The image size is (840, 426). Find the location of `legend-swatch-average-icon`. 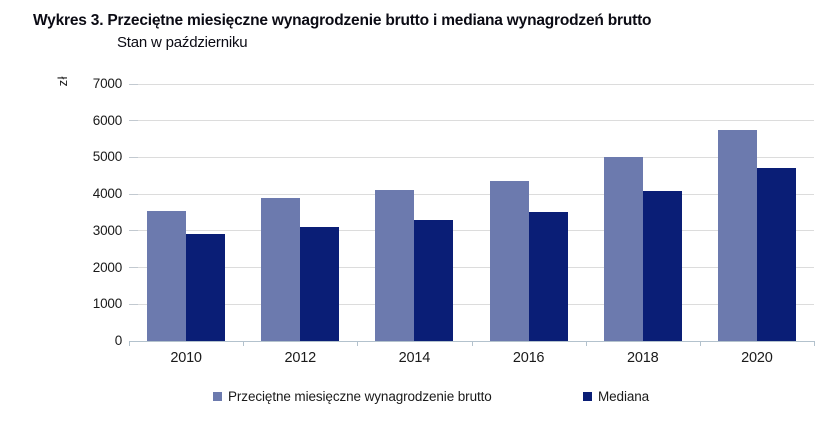

legend-swatch-average-icon is located at coordinates (217, 396).